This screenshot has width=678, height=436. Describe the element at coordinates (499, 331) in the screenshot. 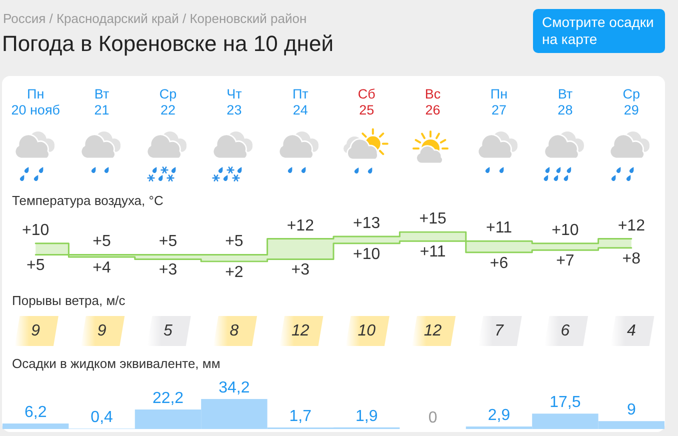

I see `data-label: 7` at that location.